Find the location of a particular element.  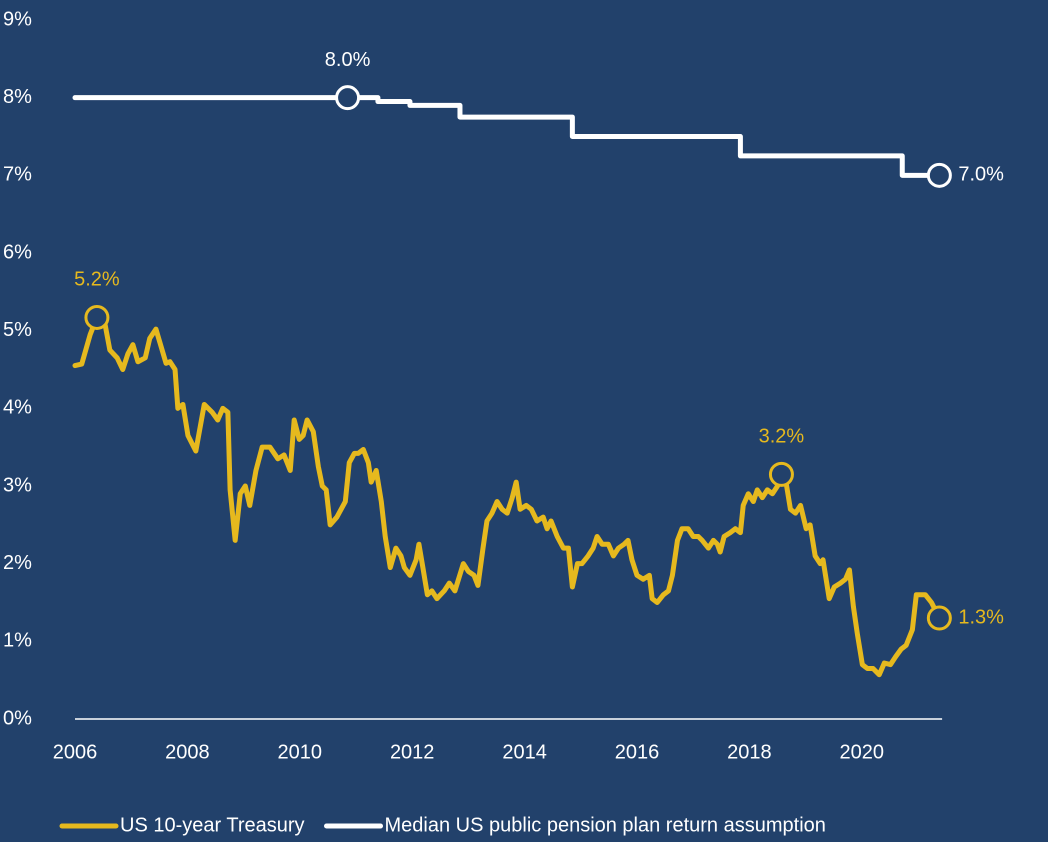

y-tick-label: 5% is located at coordinates (17, 330).